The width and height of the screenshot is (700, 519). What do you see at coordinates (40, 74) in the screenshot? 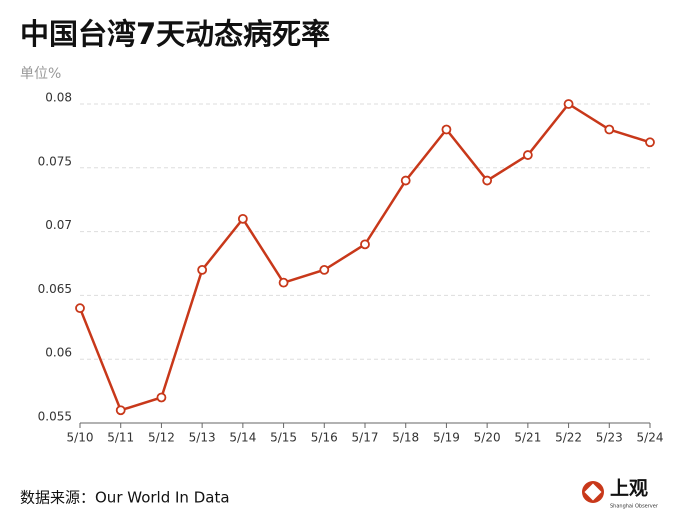
I see `unit-label: 单位%` at bounding box center [40, 74].